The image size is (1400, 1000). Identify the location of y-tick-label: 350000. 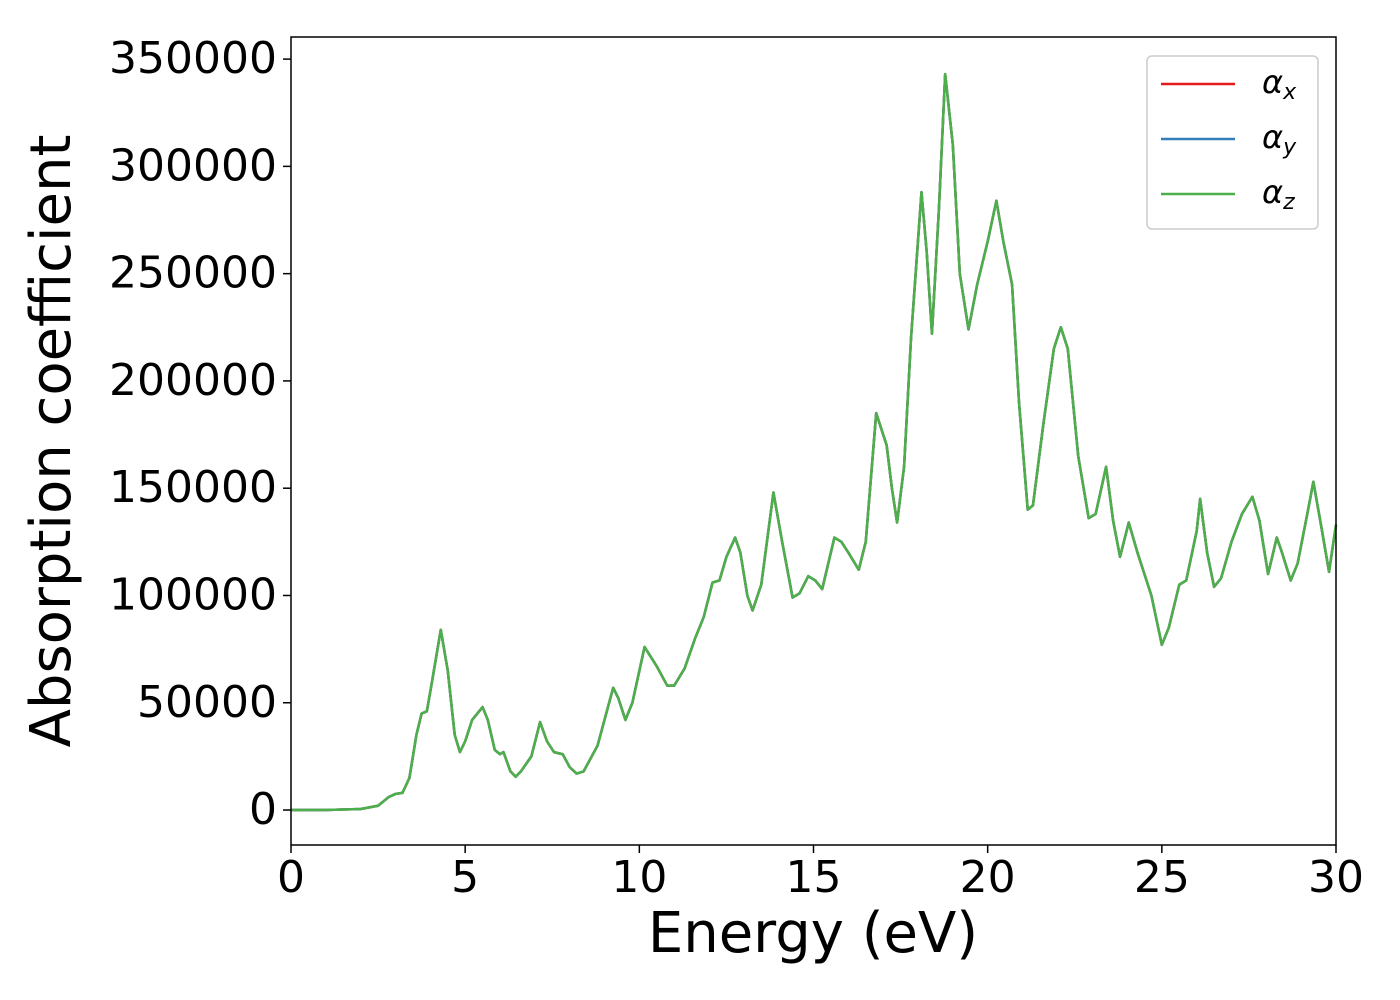
(193, 58).